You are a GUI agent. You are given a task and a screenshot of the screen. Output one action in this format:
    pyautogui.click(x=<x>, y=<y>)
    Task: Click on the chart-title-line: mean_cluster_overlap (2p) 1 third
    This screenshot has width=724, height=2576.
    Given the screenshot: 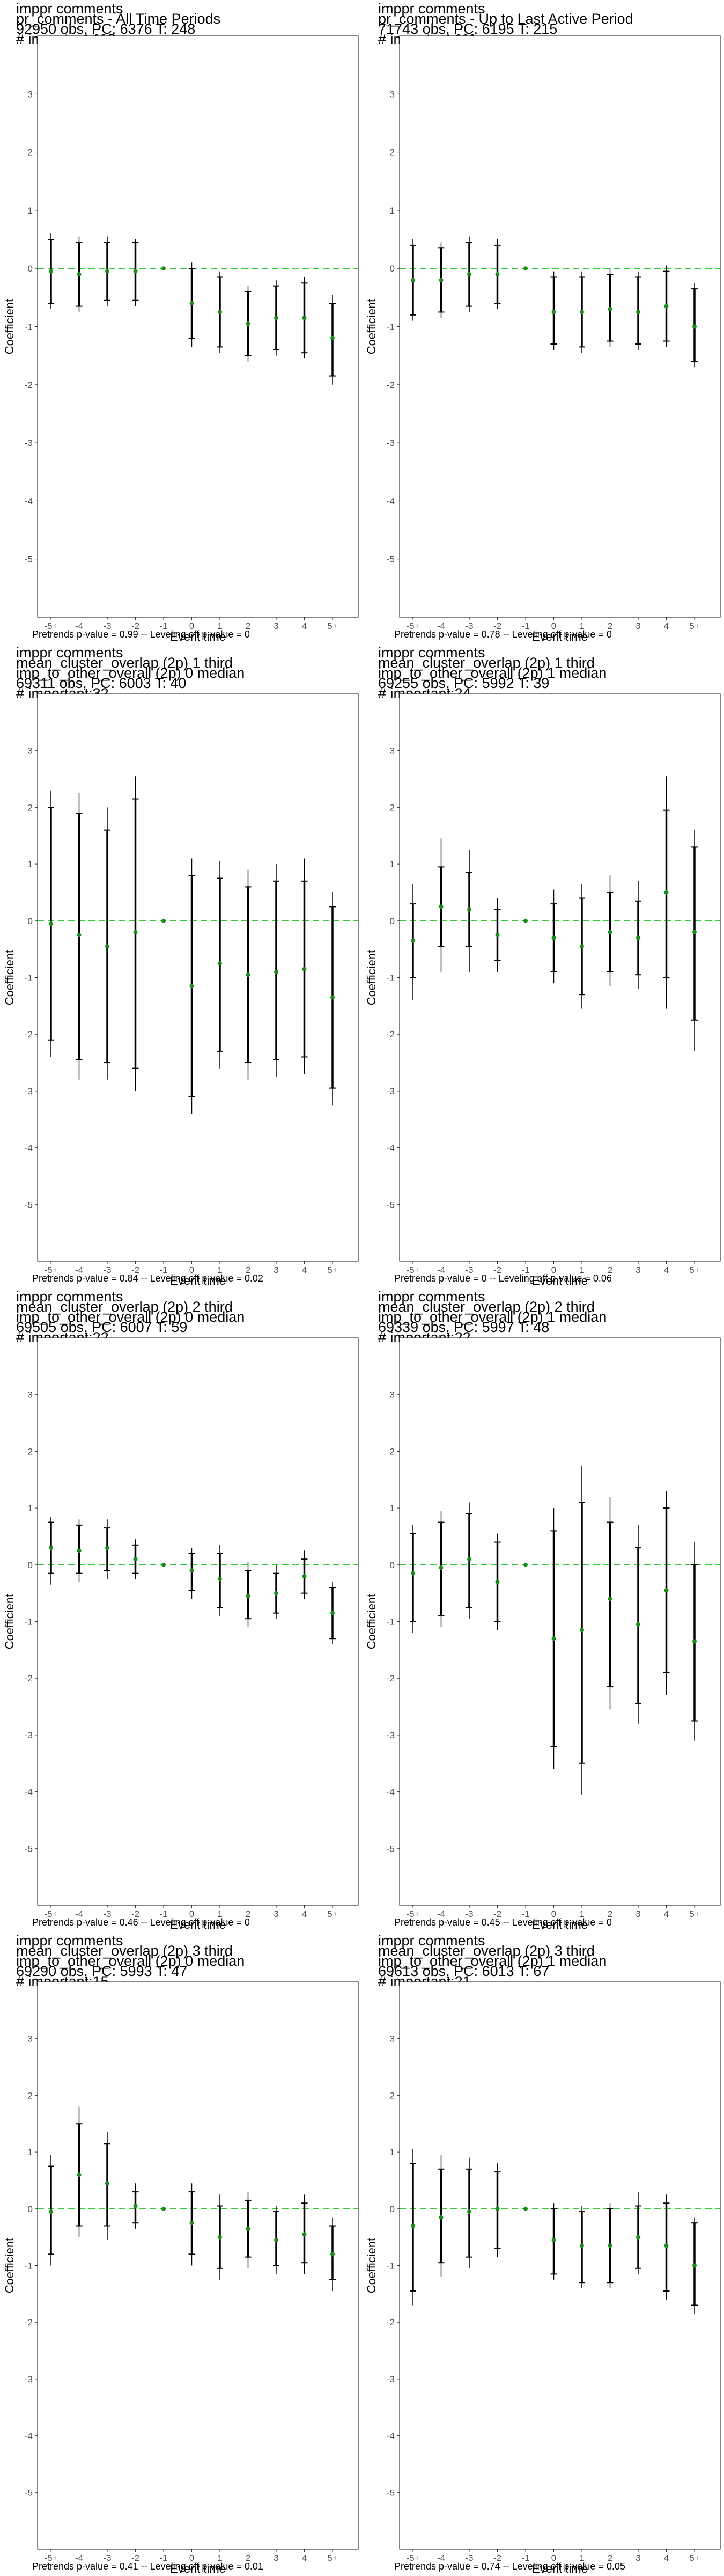 What is the action you would take?
    pyautogui.click(x=486, y=663)
    